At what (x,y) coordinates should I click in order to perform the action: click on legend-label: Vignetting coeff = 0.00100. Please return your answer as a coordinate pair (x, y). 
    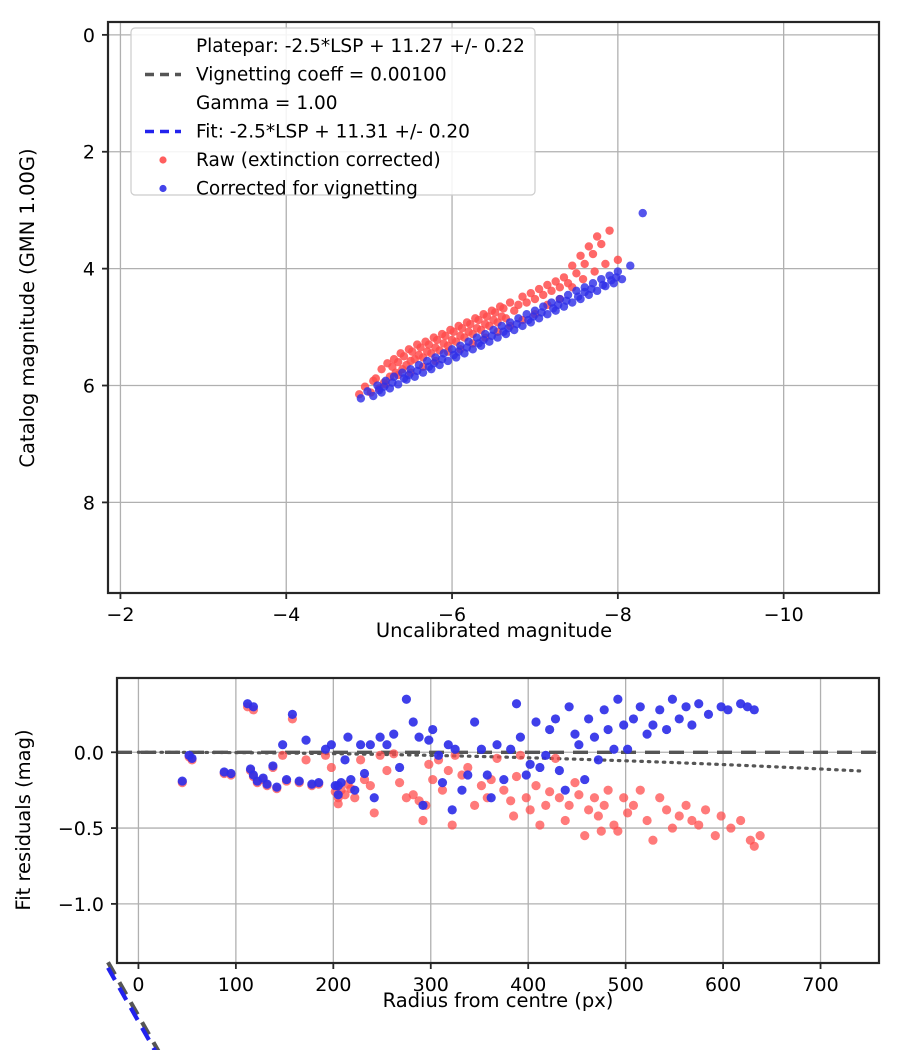
    Looking at the image, I should click on (321, 75).